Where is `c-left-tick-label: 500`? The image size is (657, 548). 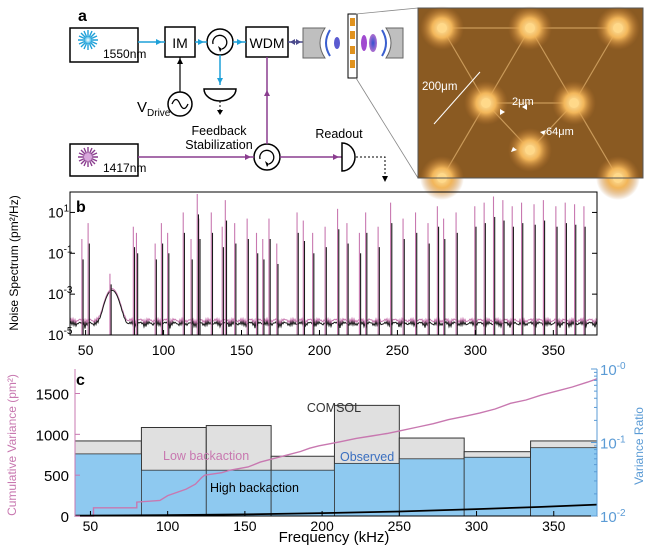 c-left-tick-label: 500 is located at coordinates (56, 476).